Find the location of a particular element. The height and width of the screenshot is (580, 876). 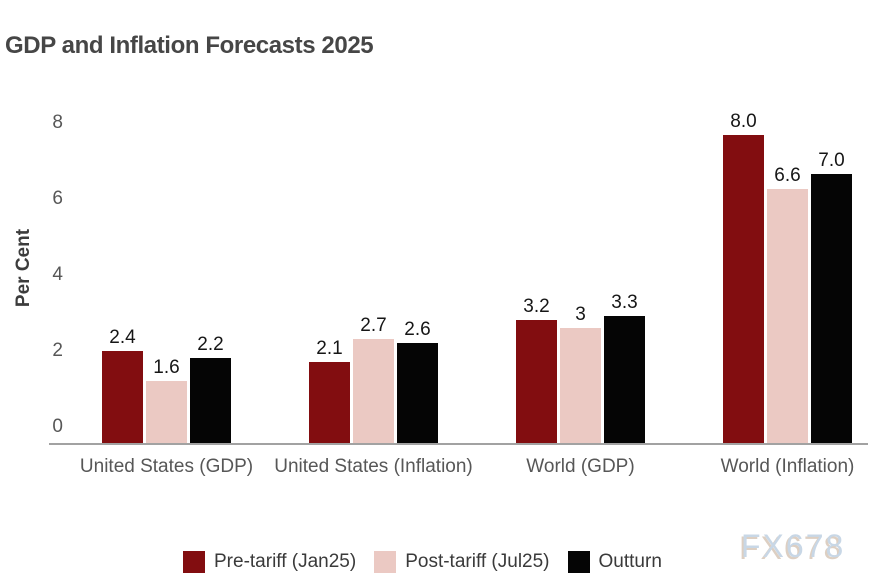

y-tick-label: 4 is located at coordinates (57, 274).